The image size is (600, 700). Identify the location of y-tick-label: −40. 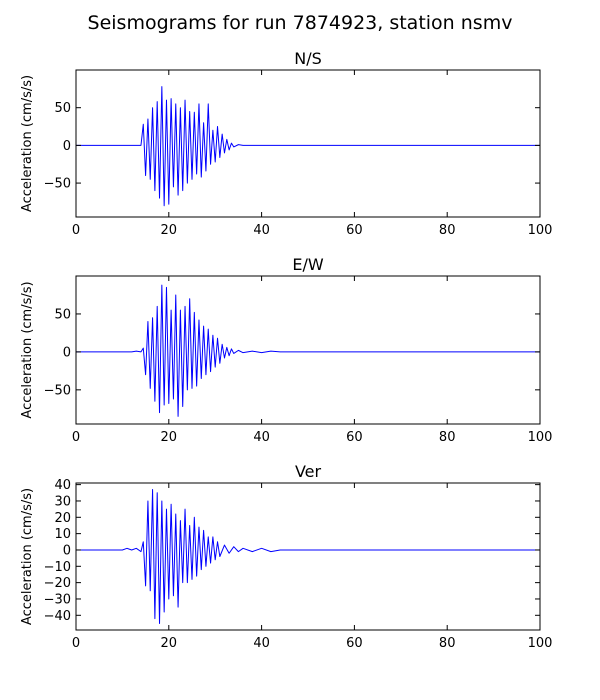
(57, 616).